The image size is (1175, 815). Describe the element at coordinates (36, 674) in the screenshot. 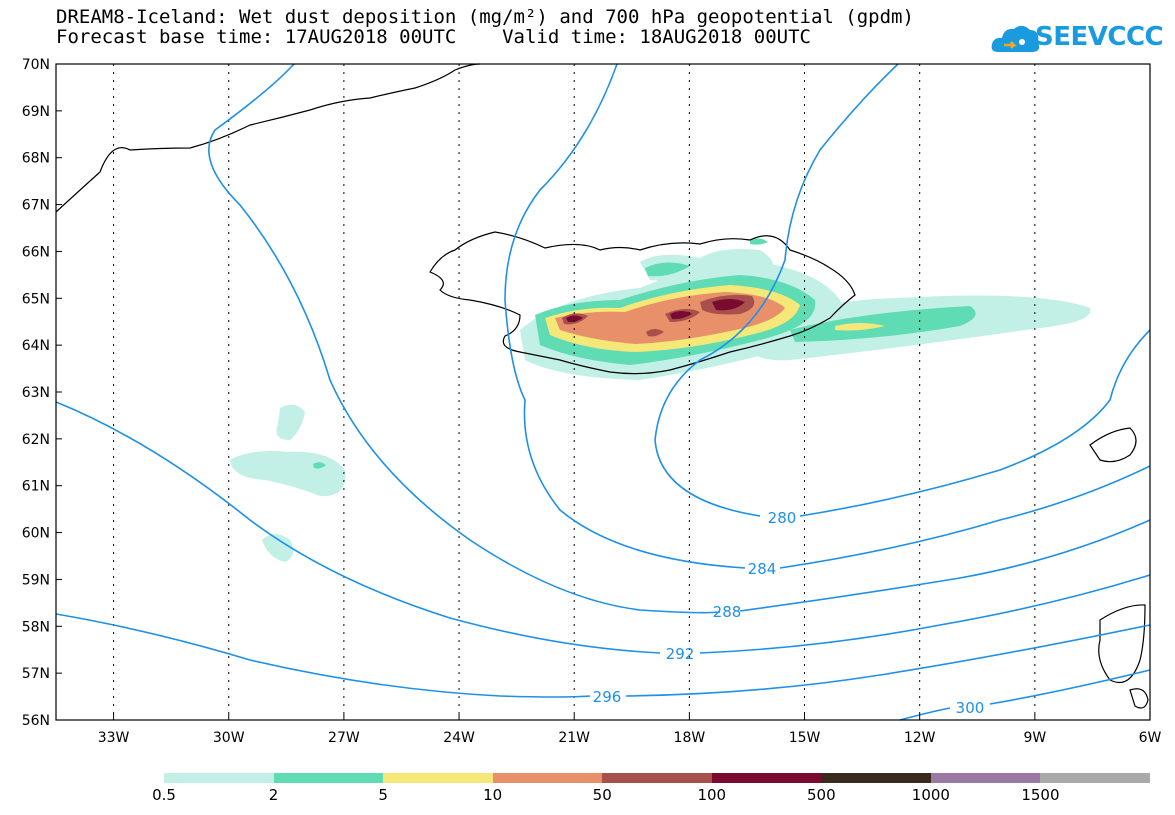

I see `latitude-label: 57N` at that location.